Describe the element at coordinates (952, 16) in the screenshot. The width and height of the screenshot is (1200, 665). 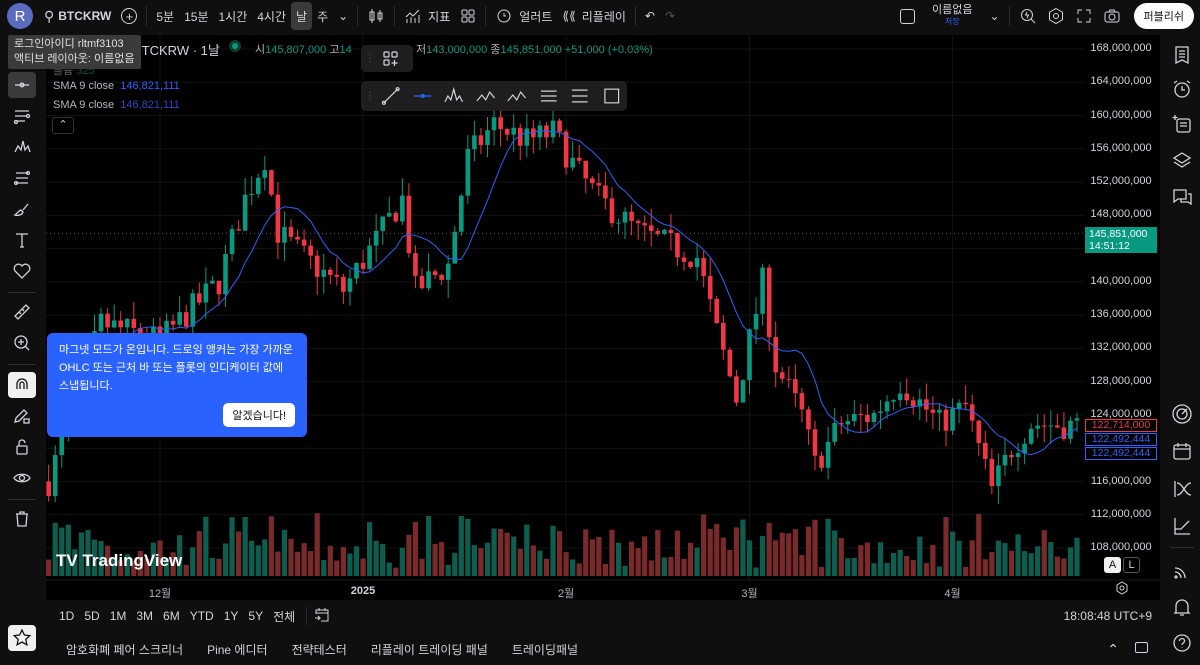
I see `layout-name-button: 이름없음 저장` at that location.